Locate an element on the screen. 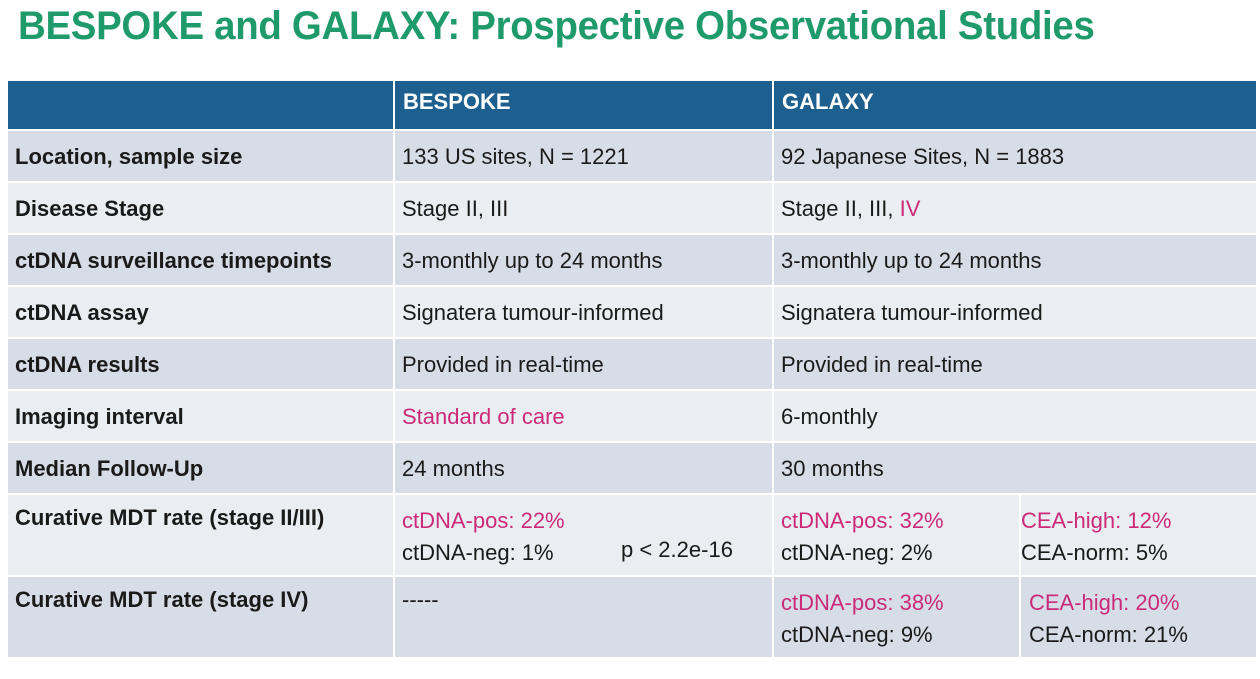 Image resolution: width=1260 pixels, height=679 pixels. galaxy-cea-values: CEA-high: 20% CEA-norm: 21% is located at coordinates (1138, 614).